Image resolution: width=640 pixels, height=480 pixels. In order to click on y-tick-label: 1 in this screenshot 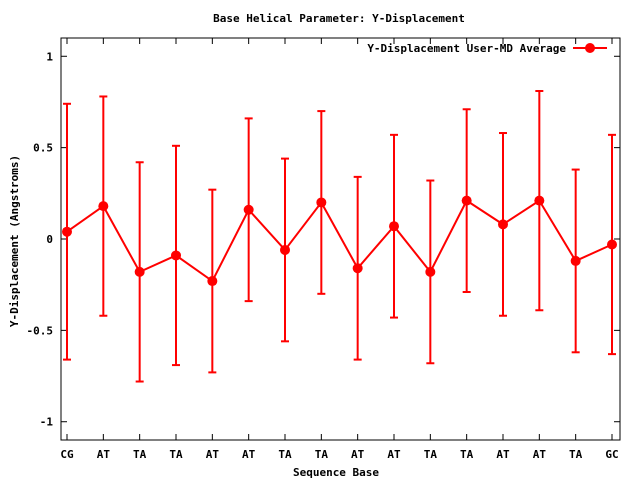, I will do `click(49, 56)`.